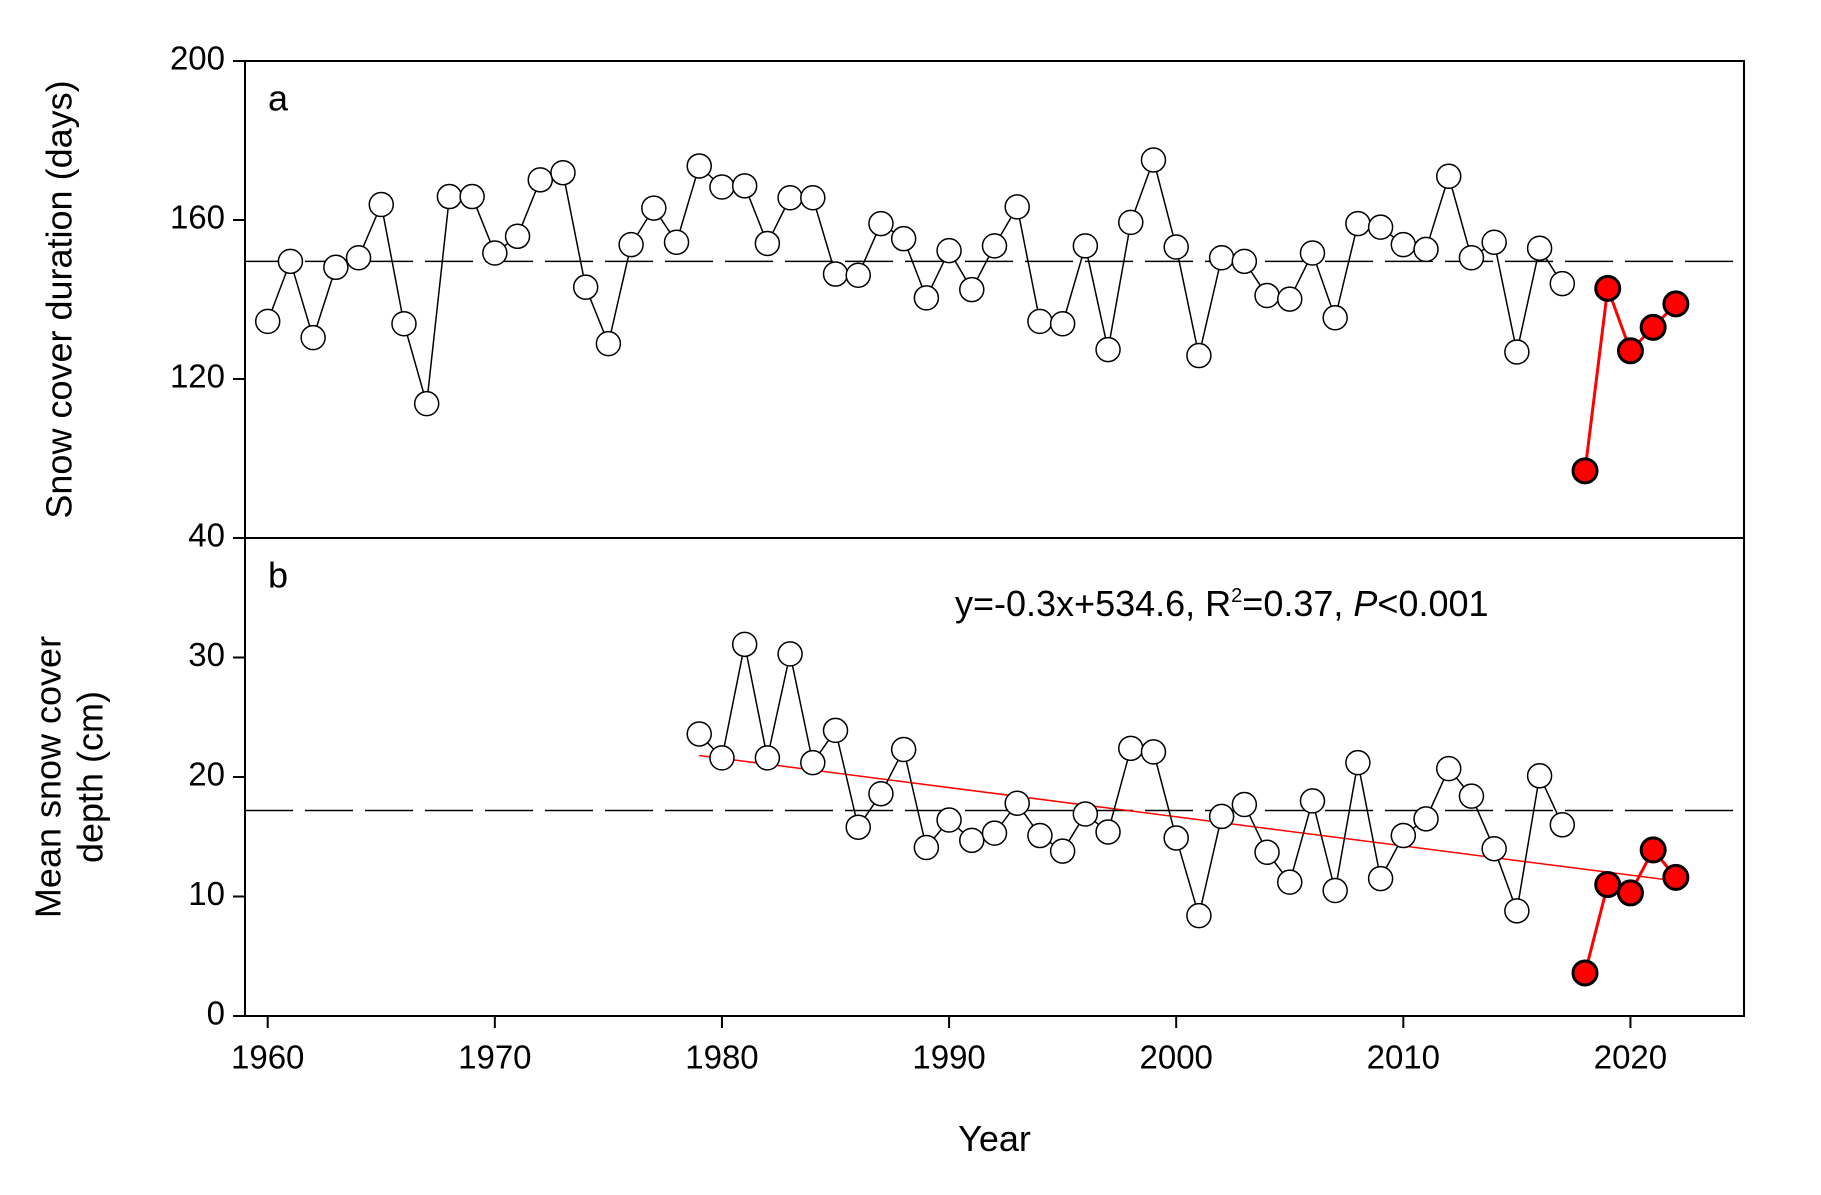  I want to click on x-tick-label: 2010, so click(1403, 1057).